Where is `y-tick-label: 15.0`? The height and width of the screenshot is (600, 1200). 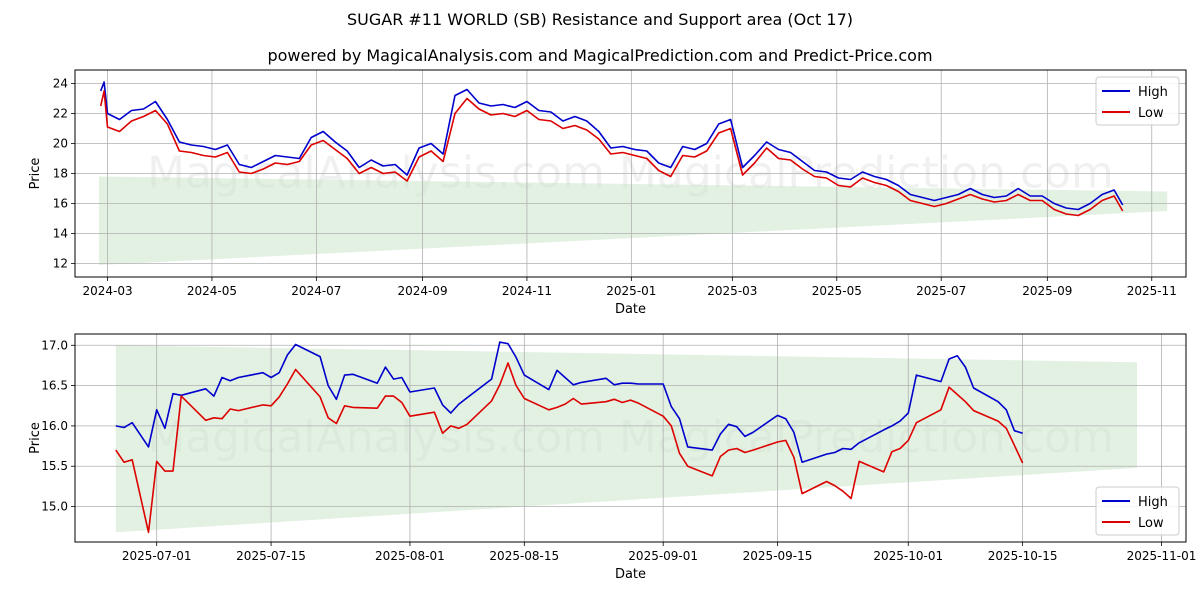
y-tick-label: 15.0 is located at coordinates (54, 507).